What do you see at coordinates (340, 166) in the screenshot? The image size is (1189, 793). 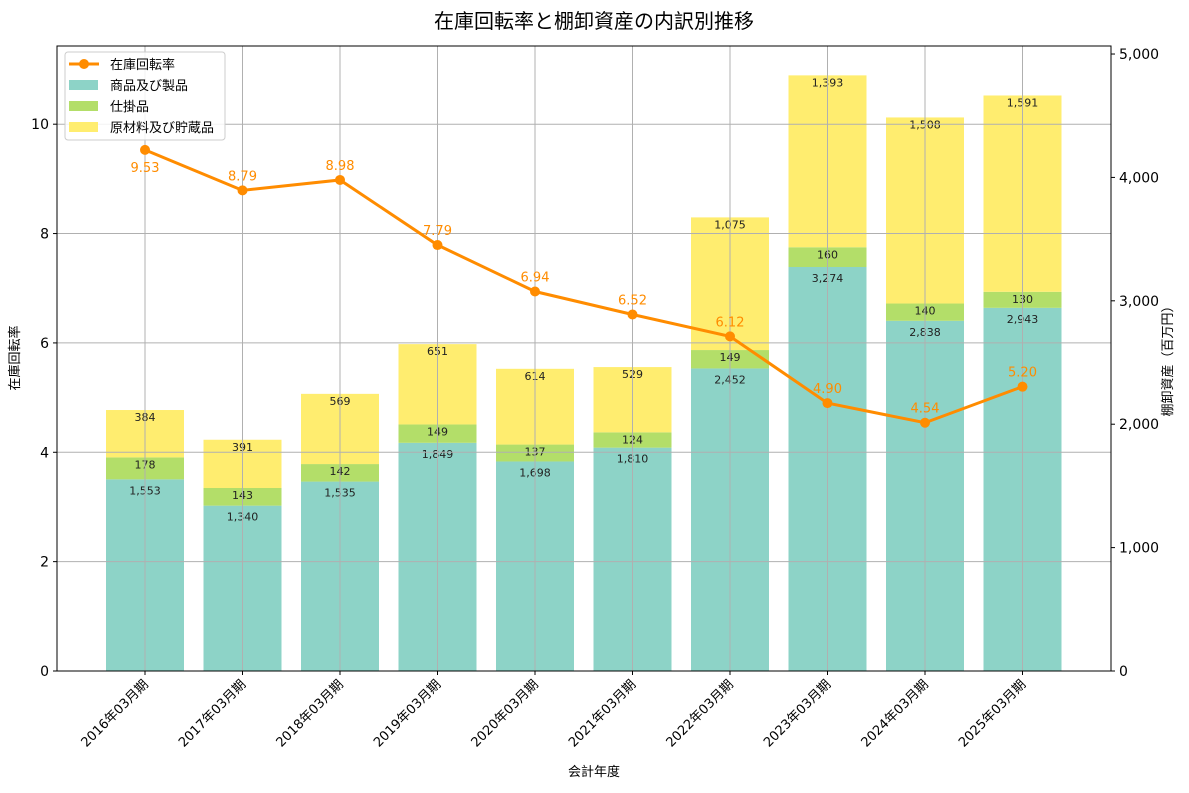 I see `turnover-value-label: 8.98` at bounding box center [340, 166].